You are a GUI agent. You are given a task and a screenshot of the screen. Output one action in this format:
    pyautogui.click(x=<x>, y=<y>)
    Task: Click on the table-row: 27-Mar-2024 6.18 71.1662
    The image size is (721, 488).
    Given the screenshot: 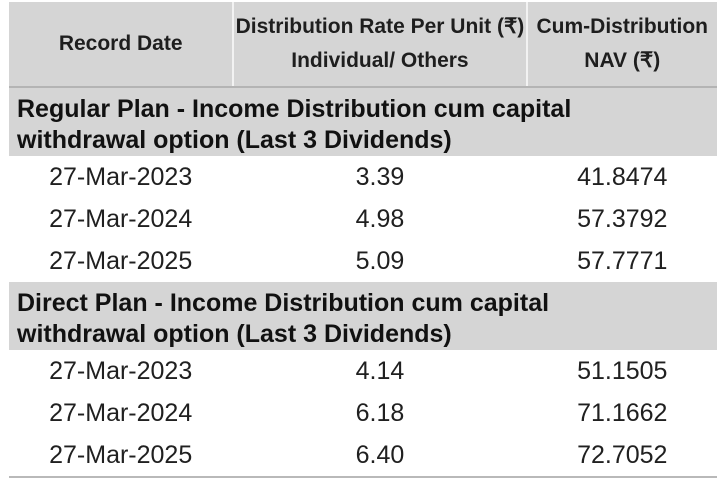 What is the action you would take?
    pyautogui.click(x=363, y=413)
    